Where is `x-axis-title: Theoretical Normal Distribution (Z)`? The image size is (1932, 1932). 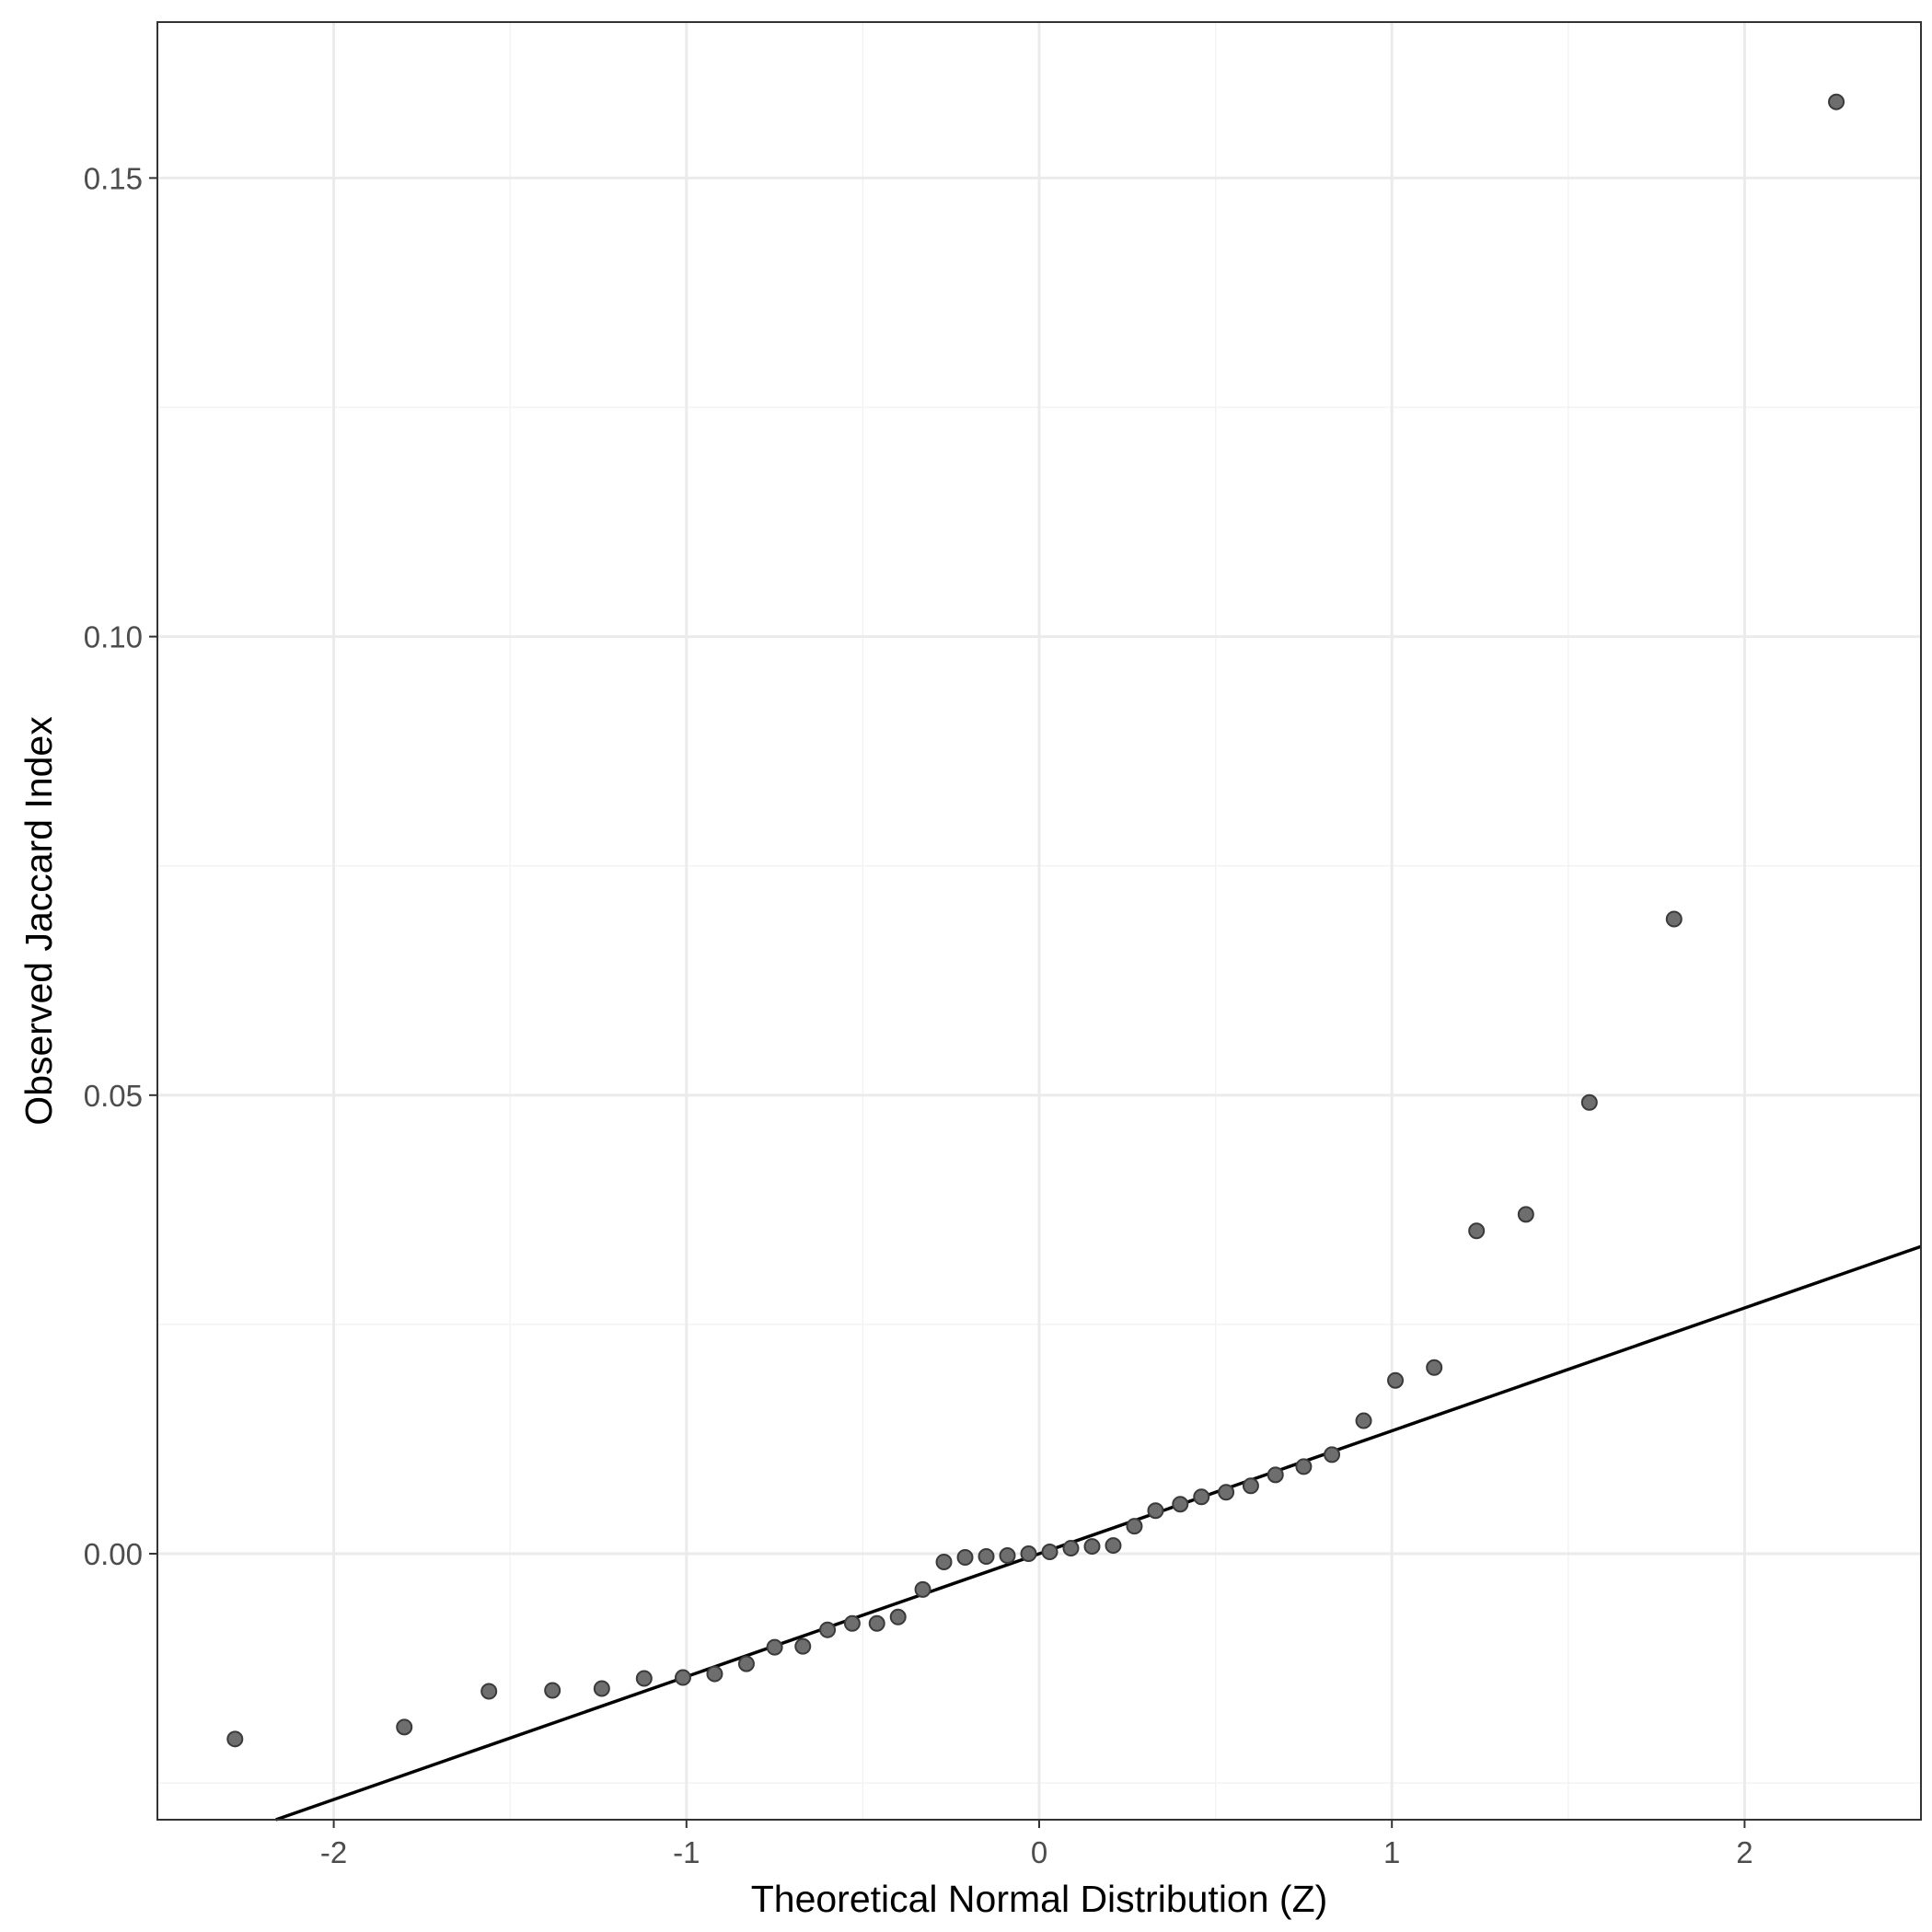
x-axis-title: Theoretical Normal Distribution (Z) is located at coordinates (1039, 1899).